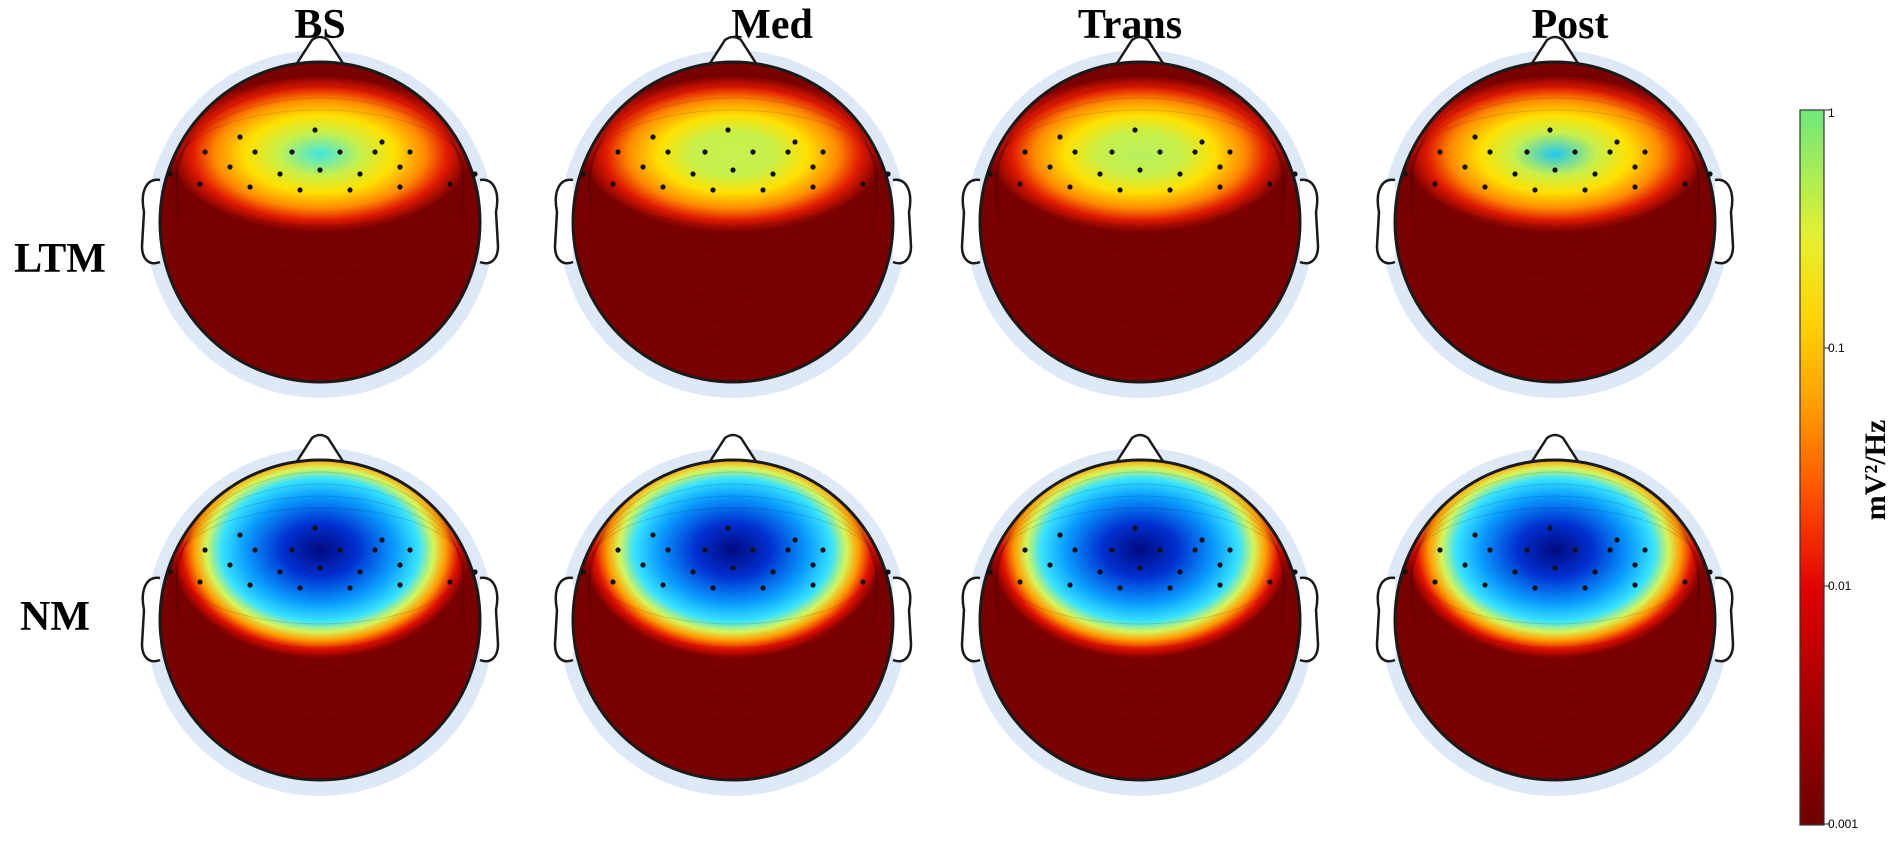 The width and height of the screenshot is (1902, 854). What do you see at coordinates (1570, 25) in the screenshot?
I see `column-title-post: Post` at bounding box center [1570, 25].